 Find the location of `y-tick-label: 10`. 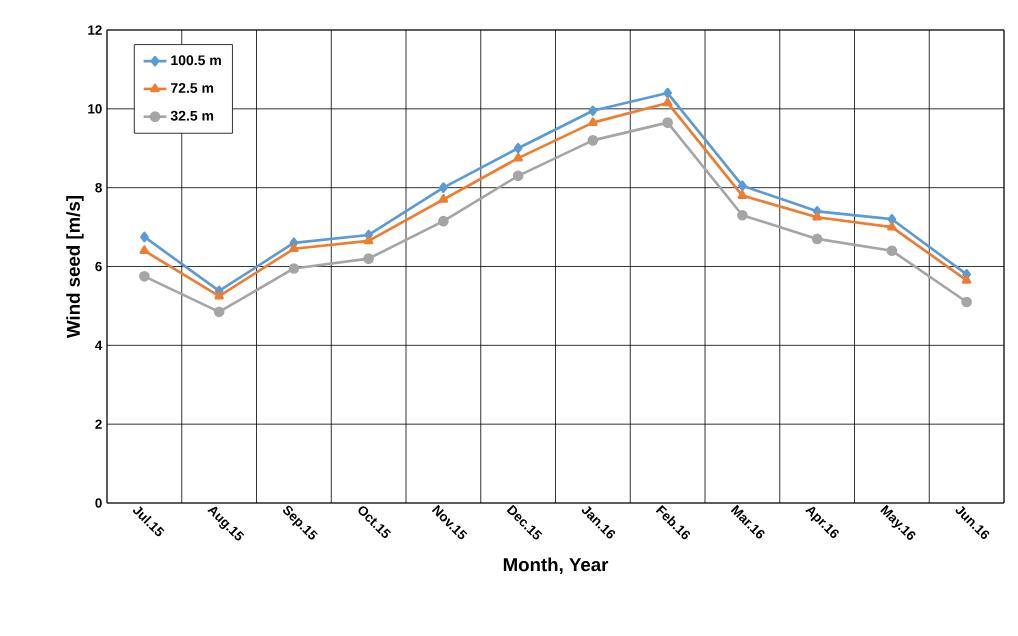

y-tick-label: 10 is located at coordinates (95, 109).